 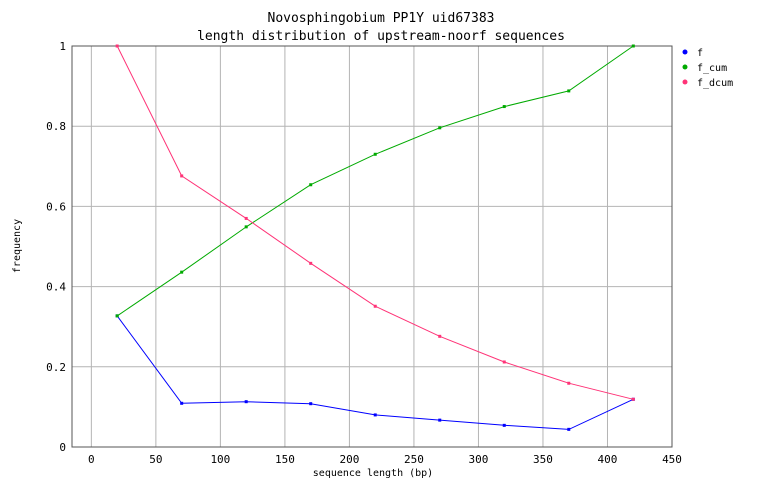 I want to click on y-tick-label: 0.6, so click(x=56, y=206).